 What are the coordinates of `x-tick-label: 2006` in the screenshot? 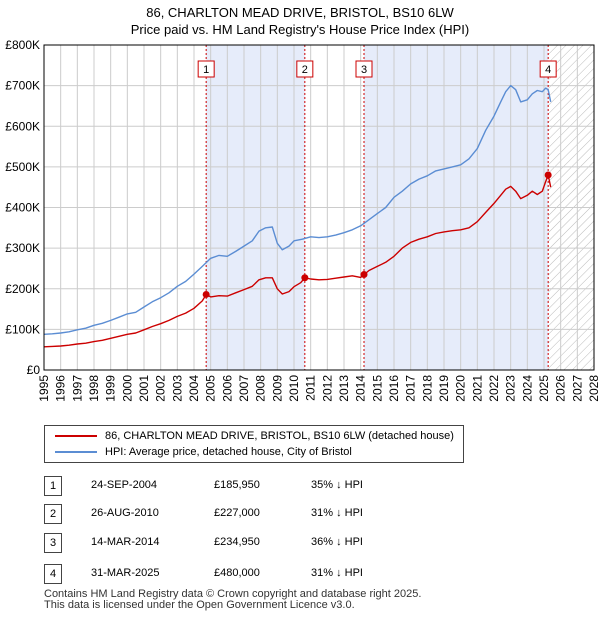 It's located at (227, 388).